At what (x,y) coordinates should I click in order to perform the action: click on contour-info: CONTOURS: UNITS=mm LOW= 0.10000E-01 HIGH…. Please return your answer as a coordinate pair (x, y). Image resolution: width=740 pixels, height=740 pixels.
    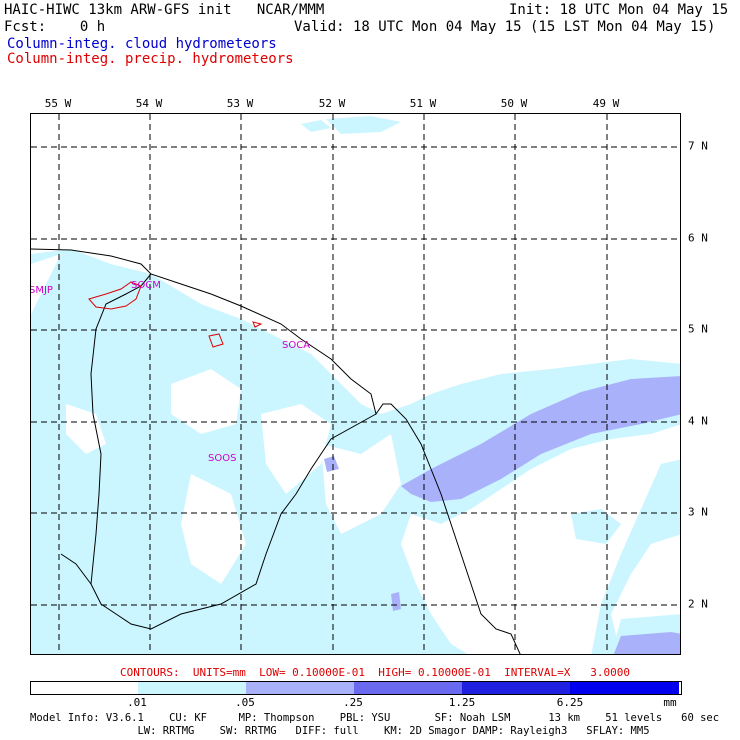
    Looking at the image, I should click on (375, 672).